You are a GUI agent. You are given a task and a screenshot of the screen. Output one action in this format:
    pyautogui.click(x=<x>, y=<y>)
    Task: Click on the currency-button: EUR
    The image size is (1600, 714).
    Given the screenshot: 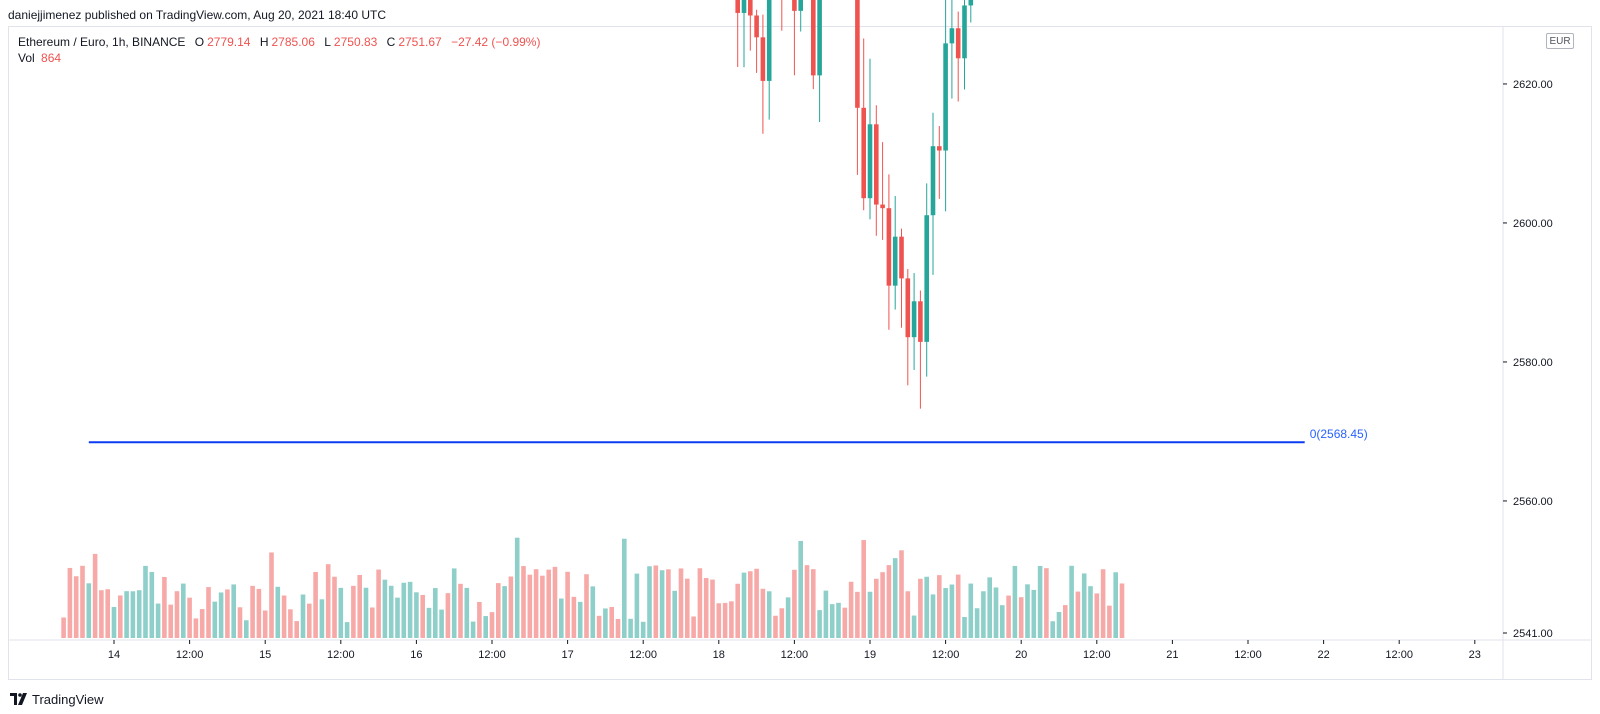 What is the action you would take?
    pyautogui.click(x=1560, y=41)
    